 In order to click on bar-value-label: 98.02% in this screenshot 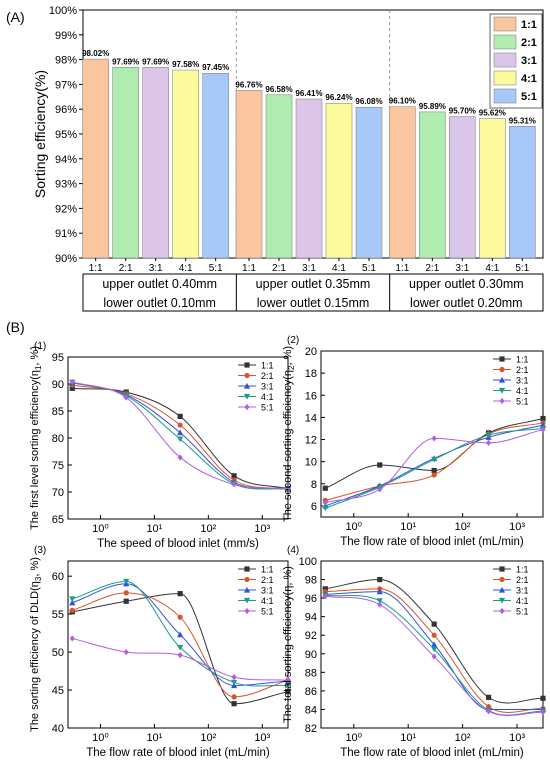, I will do `click(95, 53)`.